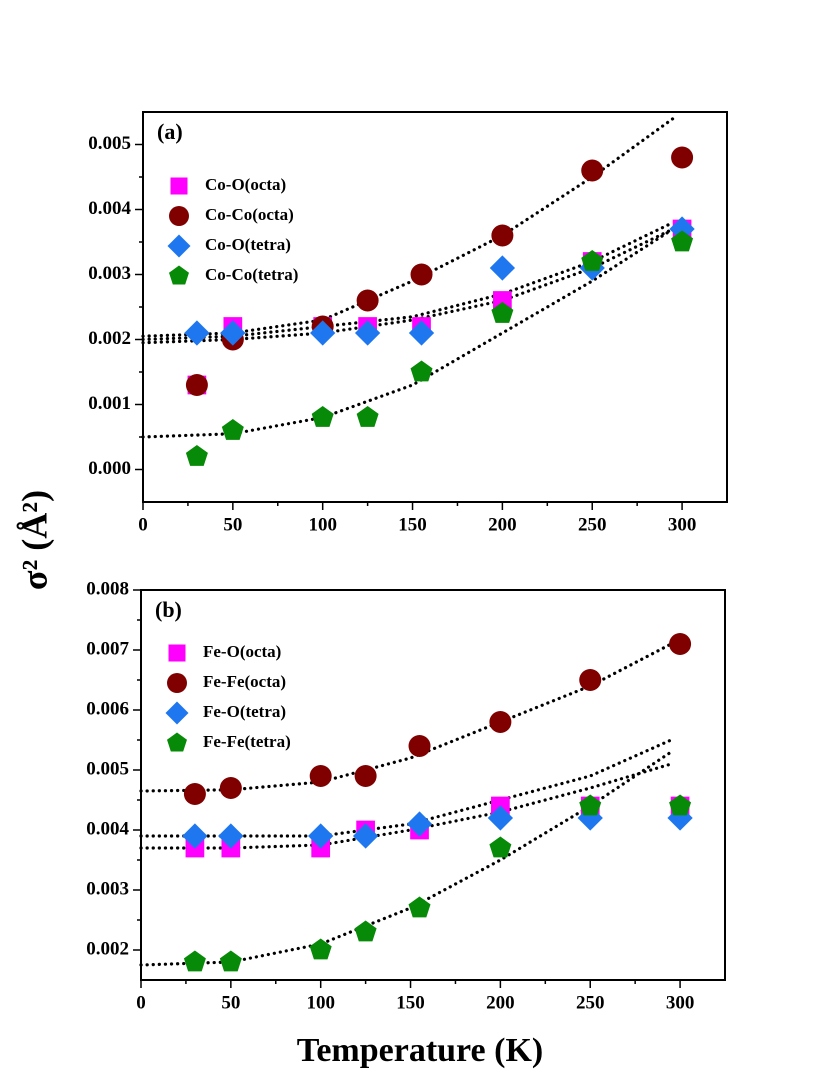  What do you see at coordinates (251, 274) in the screenshot?
I see `legend-label: Co-Co(tetra)` at bounding box center [251, 274].